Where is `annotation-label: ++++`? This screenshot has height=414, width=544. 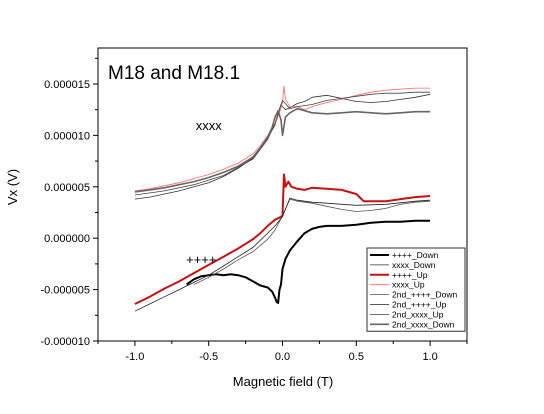
annotation-label: ++++ is located at coordinates (201, 259).